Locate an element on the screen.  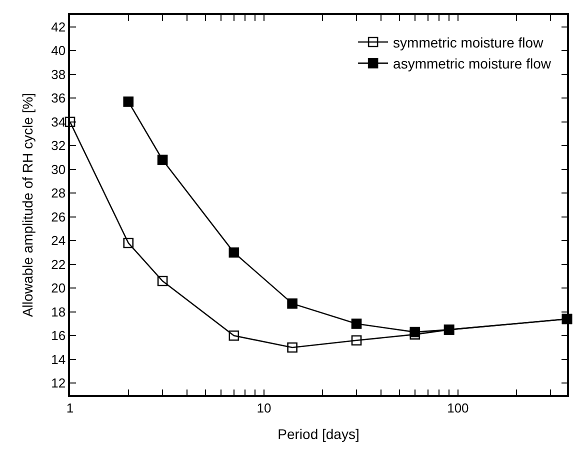
y-tick-label: 26 is located at coordinates (58, 216).